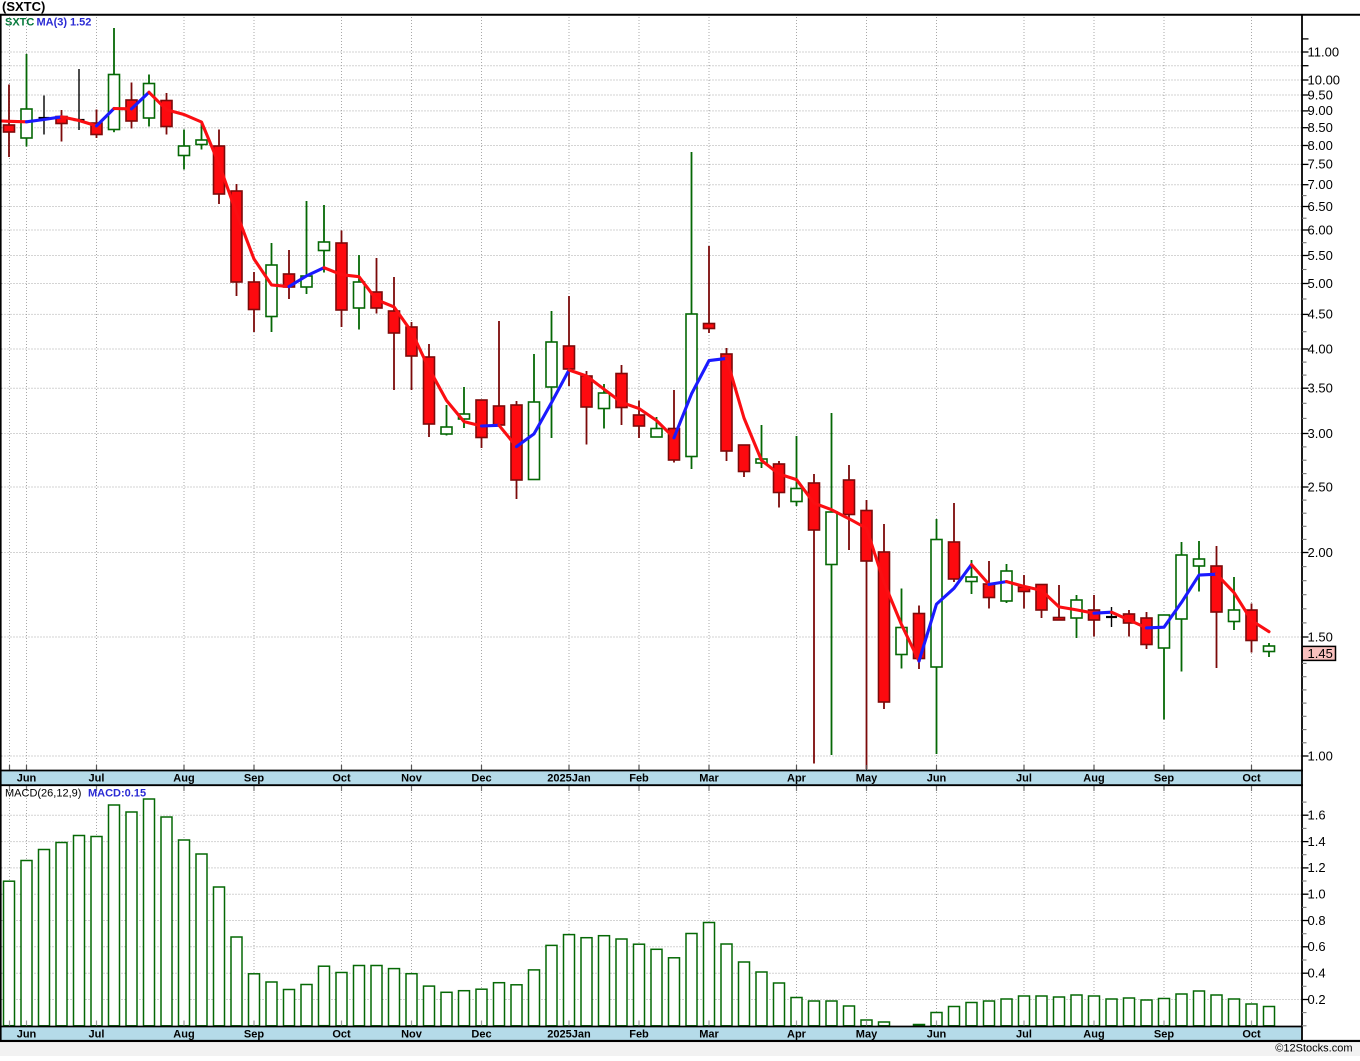  Describe the element at coordinates (52, 23) in the screenshot. I see `svg-text: MA(3)` at that location.